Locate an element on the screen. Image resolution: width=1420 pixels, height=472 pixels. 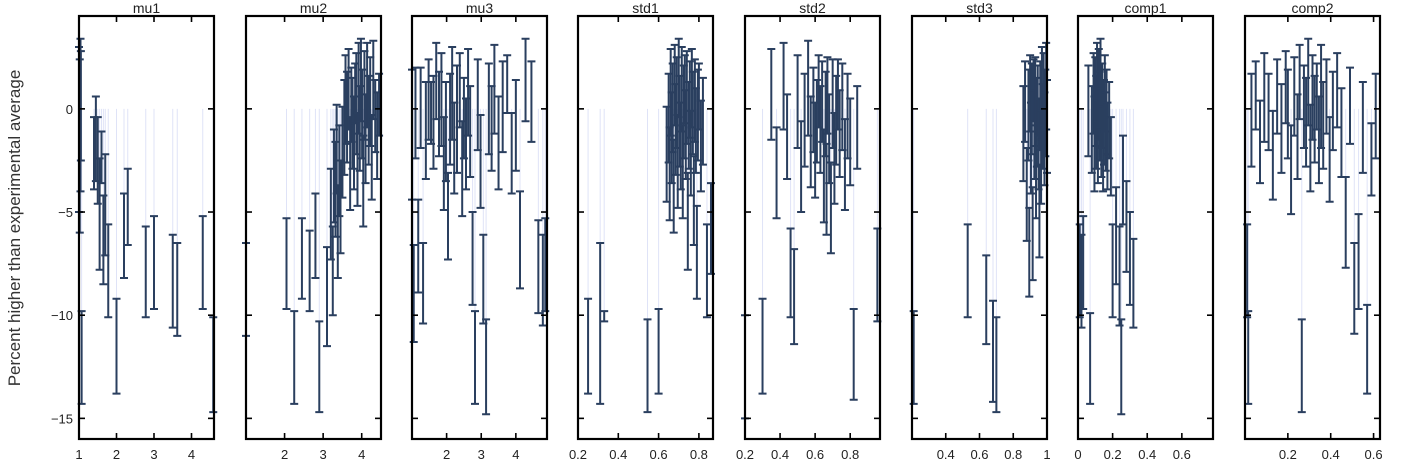
panel-title: mu2 is located at coordinates (313, 8).